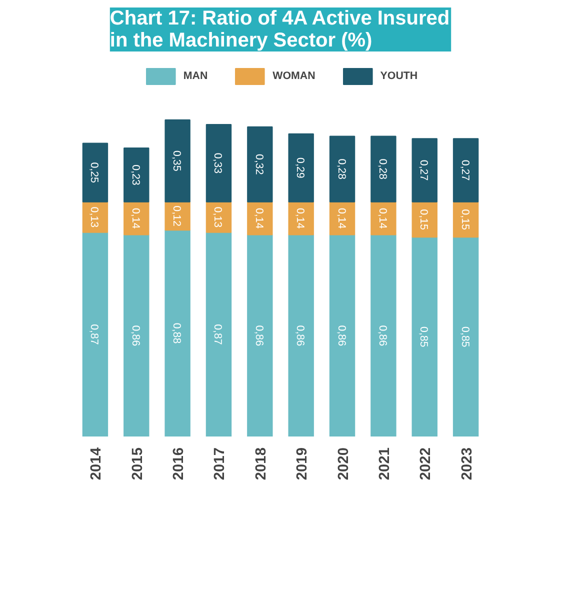 Image resolution: width=573 pixels, height=608 pixels. I want to click on legend-label: WOMAN, so click(294, 76).